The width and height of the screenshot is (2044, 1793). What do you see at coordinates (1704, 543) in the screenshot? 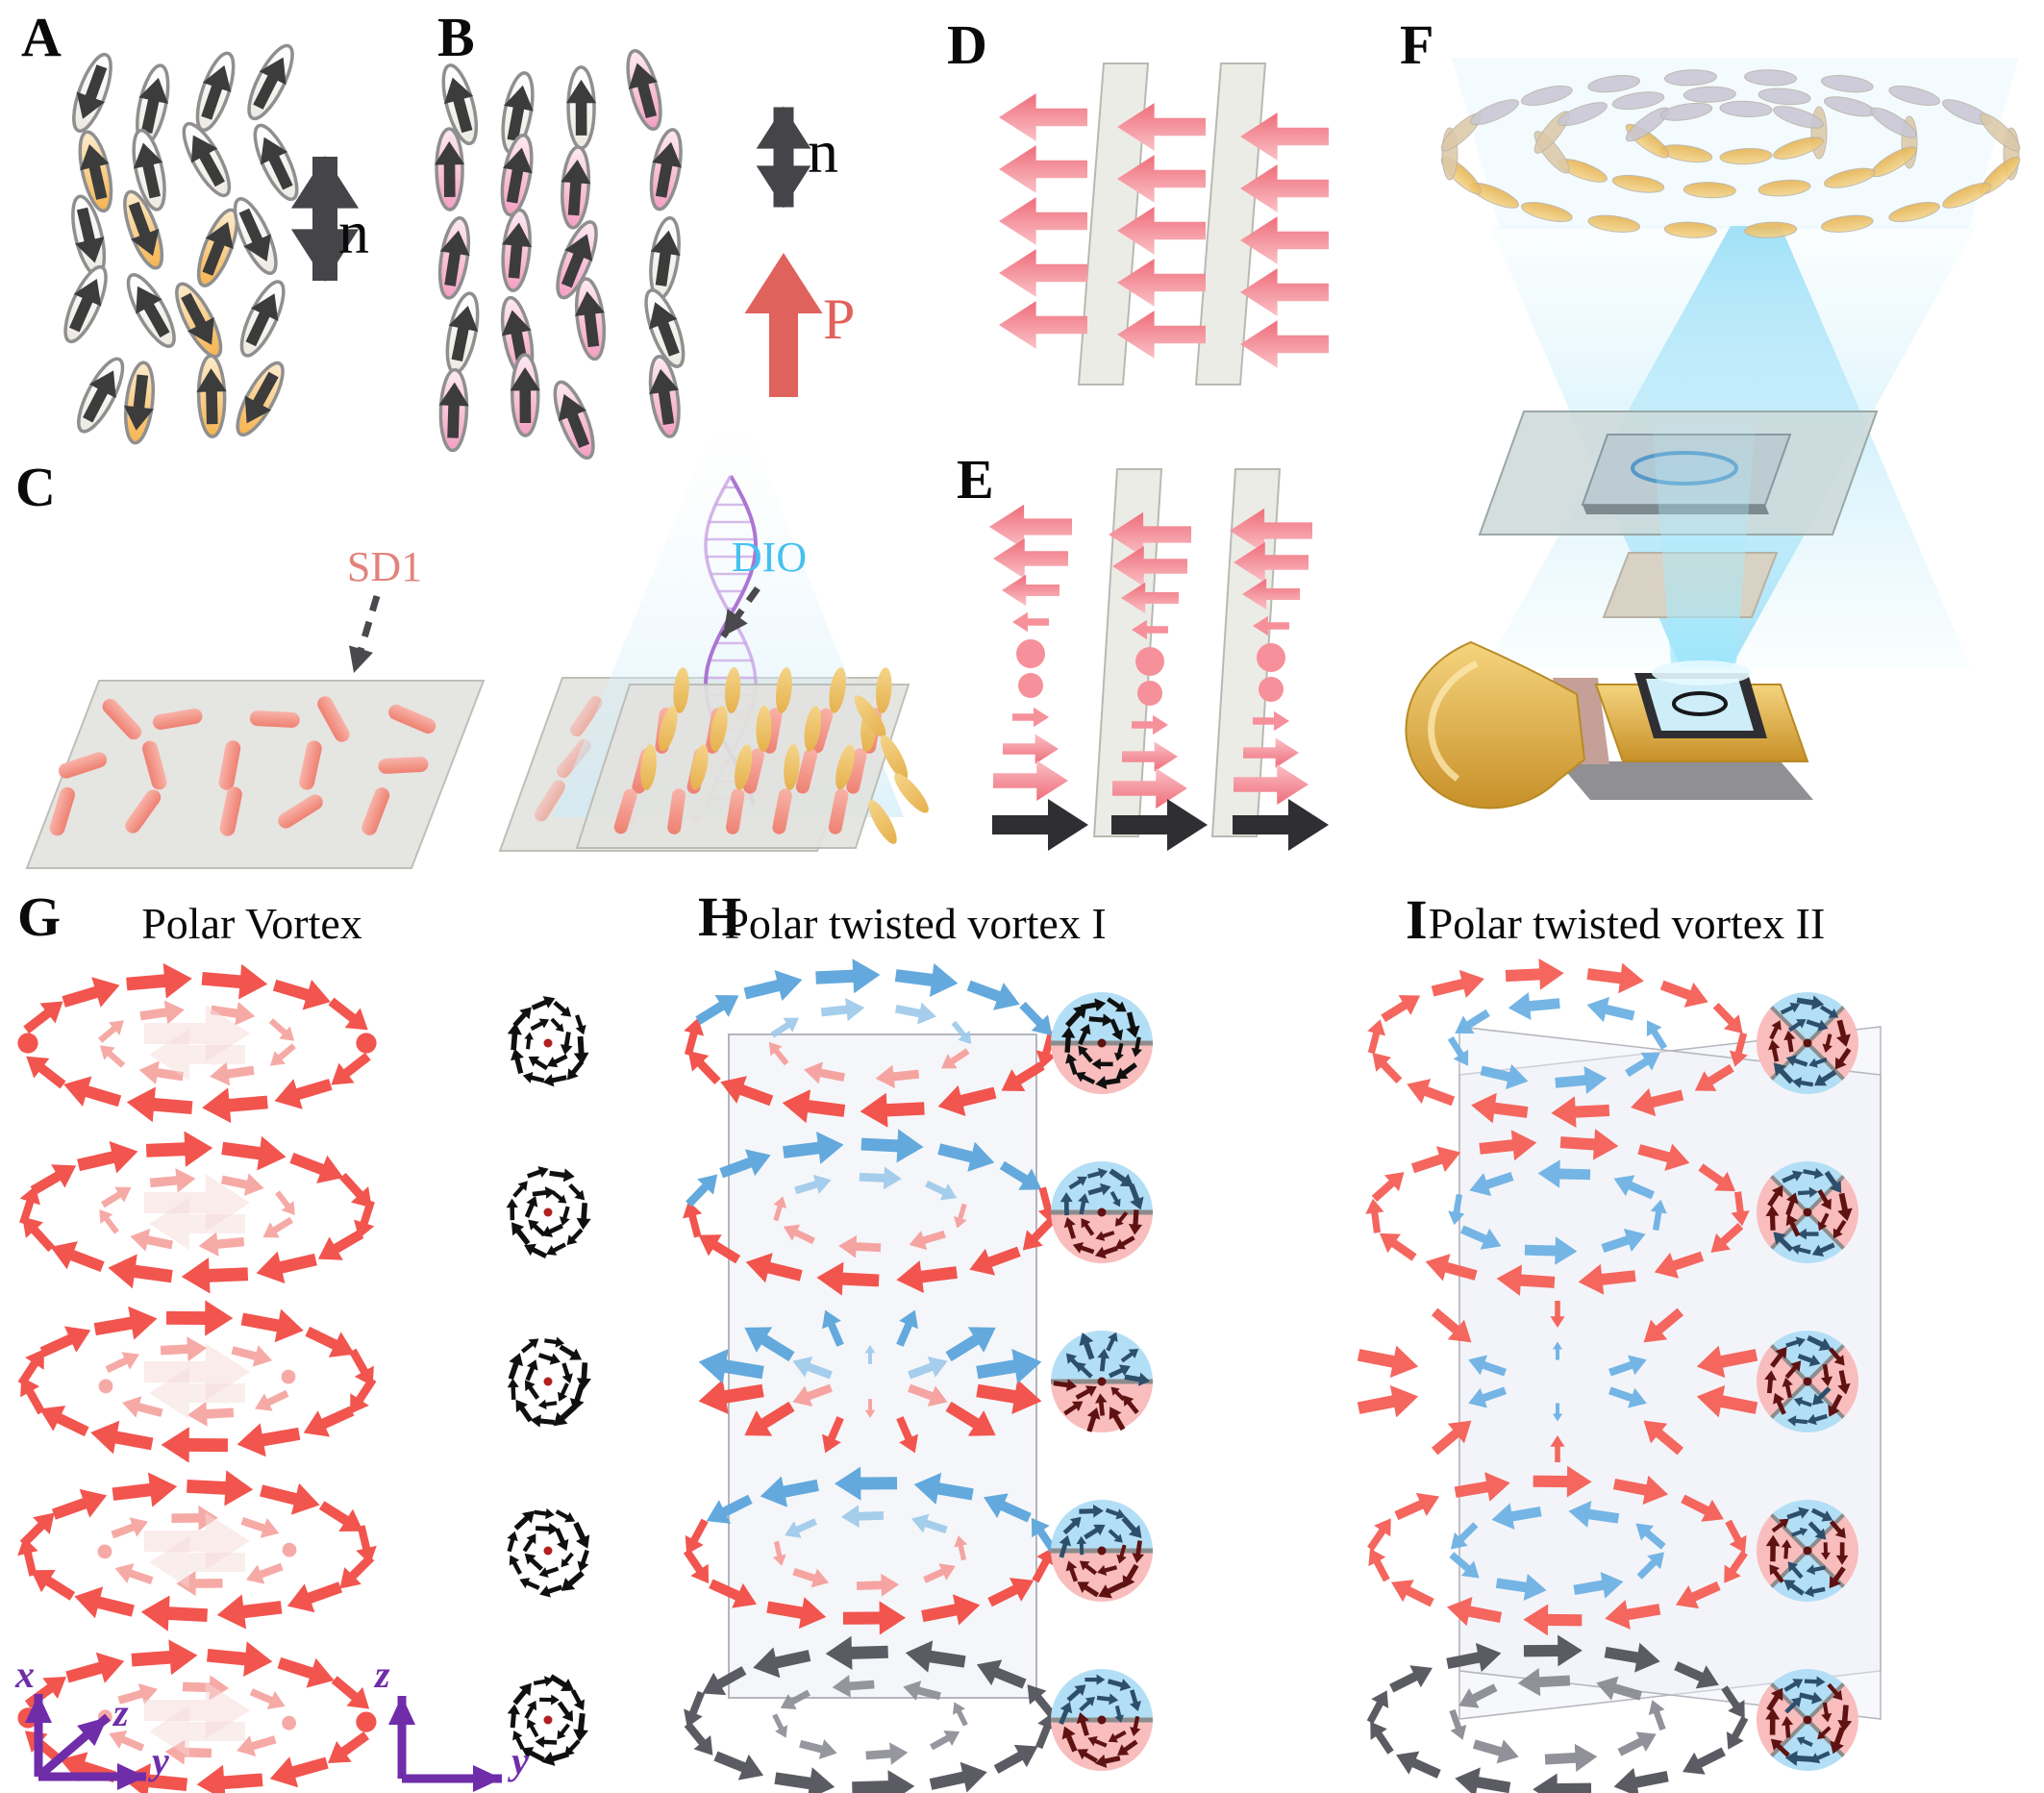
I see `beam-core` at bounding box center [1704, 543].